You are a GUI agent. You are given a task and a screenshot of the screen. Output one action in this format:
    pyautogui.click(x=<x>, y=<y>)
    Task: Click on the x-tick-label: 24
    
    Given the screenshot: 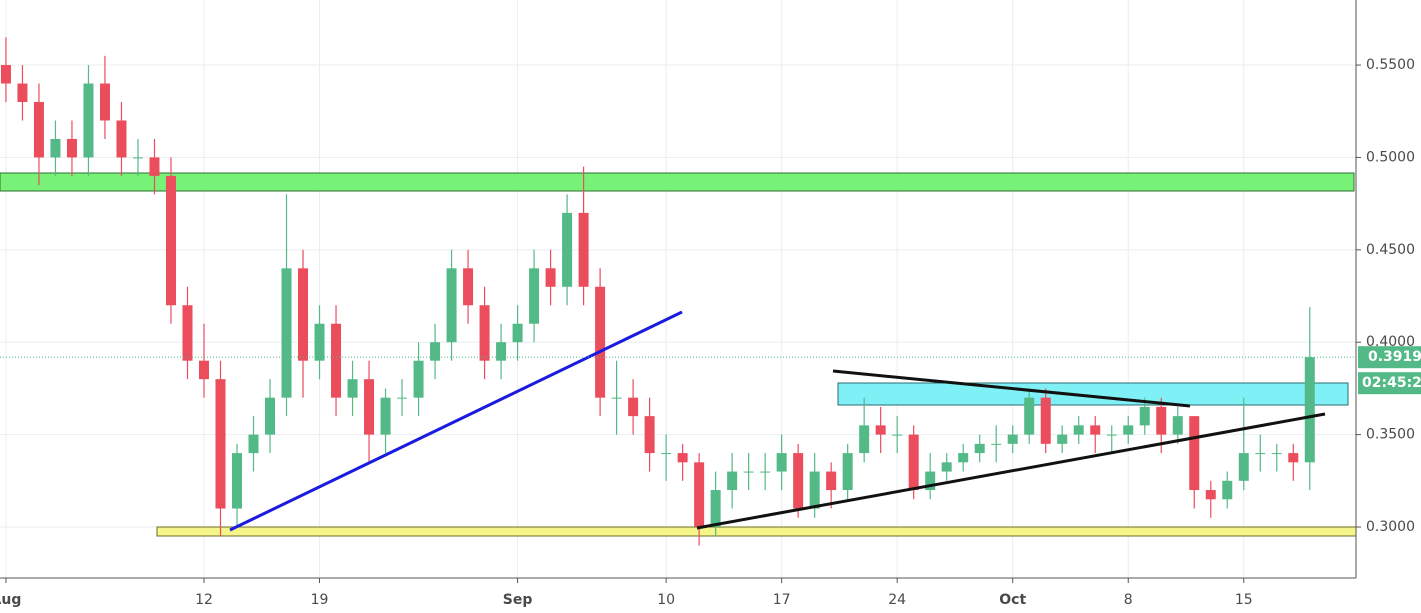 What is the action you would take?
    pyautogui.click(x=897, y=600)
    